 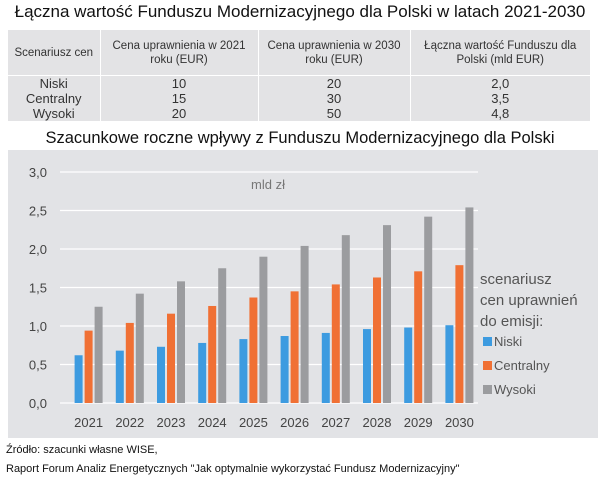 What do you see at coordinates (253, 422) in the screenshot?
I see `x-tick-label: 2025` at bounding box center [253, 422].